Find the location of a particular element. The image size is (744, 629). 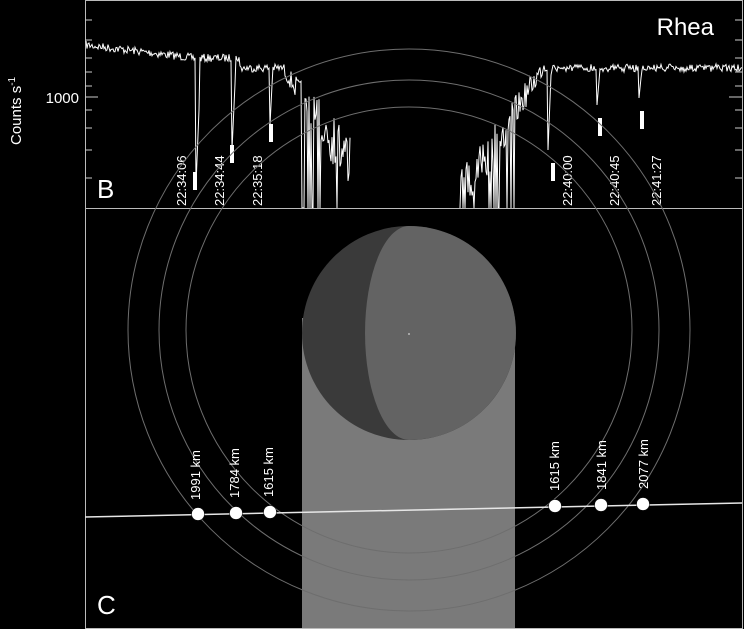

ingress-distance-2: 1784 km is located at coordinates (234, 473).